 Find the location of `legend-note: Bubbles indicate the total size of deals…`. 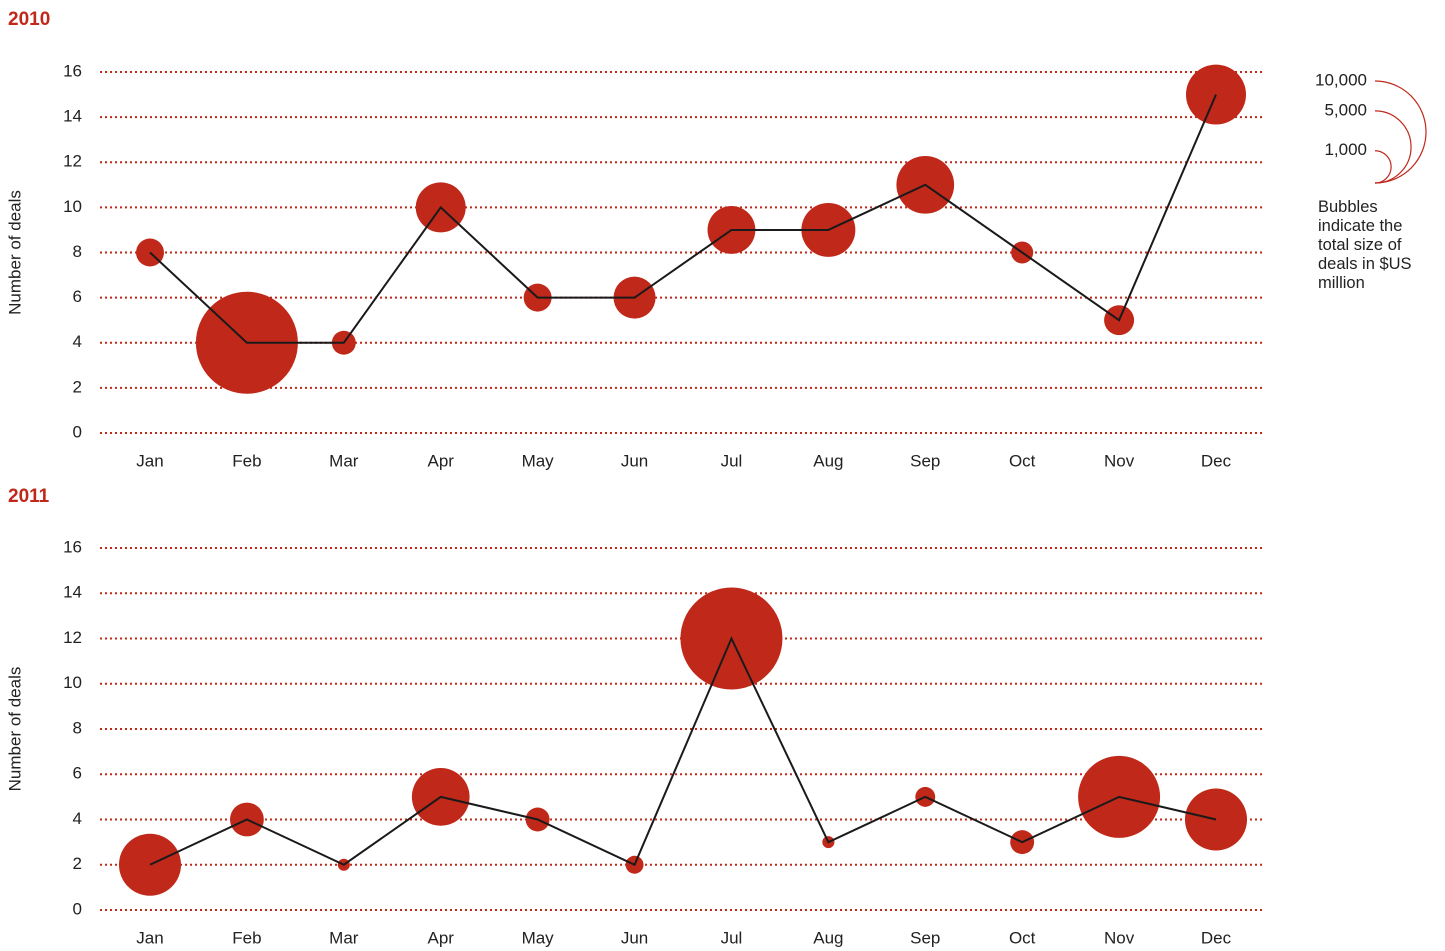

legend-note: Bubbles indicate the total size of deals… is located at coordinates (1365, 245).